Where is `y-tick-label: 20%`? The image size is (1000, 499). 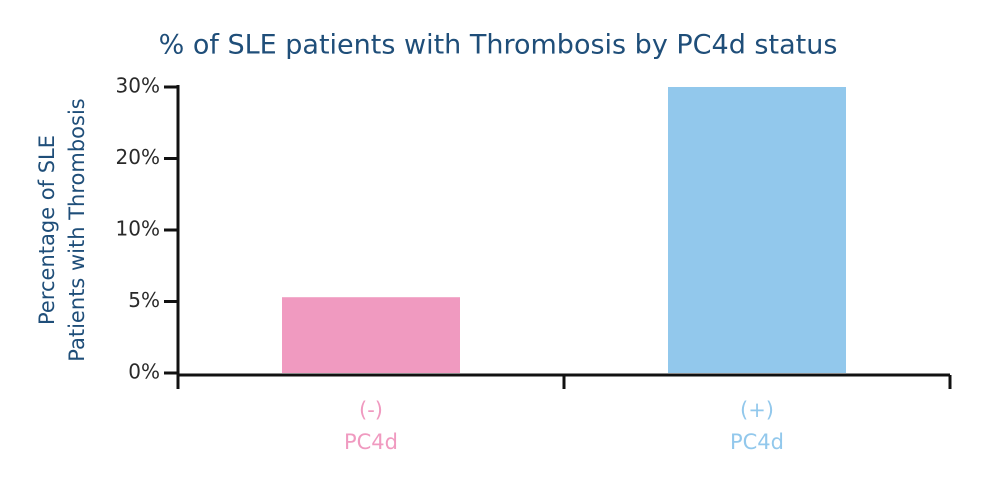 y-tick-label: 20% is located at coordinates (138, 157).